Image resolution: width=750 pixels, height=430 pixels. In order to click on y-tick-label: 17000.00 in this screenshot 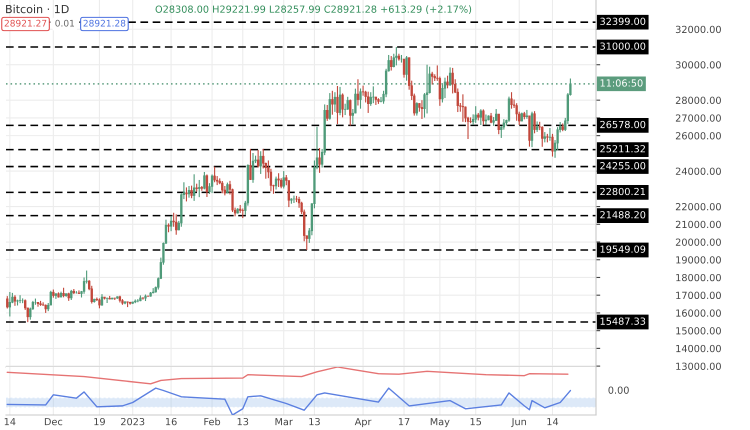, I will do `click(698, 296)`.